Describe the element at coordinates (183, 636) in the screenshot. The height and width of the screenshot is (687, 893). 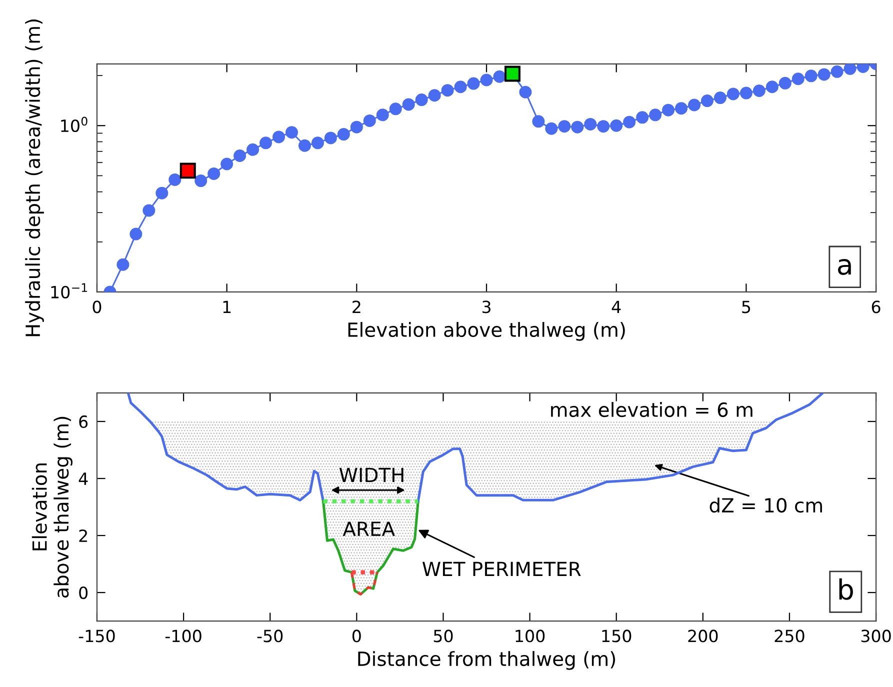
I see `x-tick-label: -100` at that location.